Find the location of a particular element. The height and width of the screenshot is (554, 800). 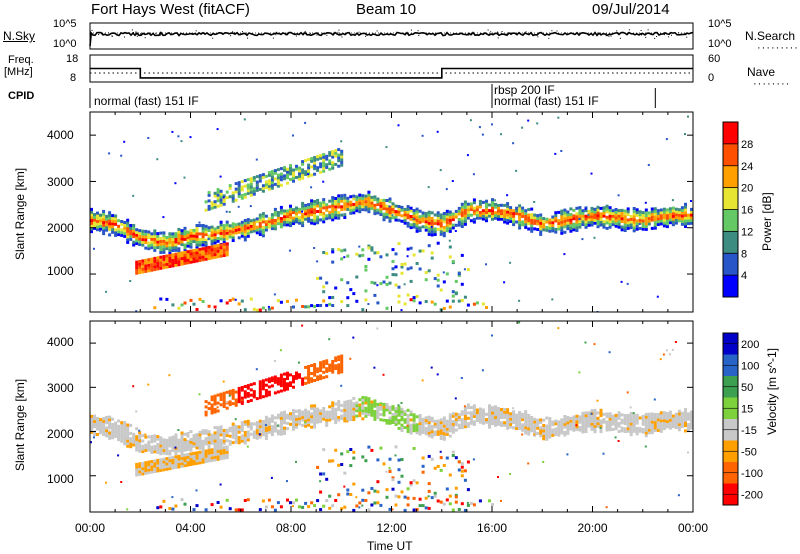

power-cbar-tick-label: 20 is located at coordinates (747, 189).